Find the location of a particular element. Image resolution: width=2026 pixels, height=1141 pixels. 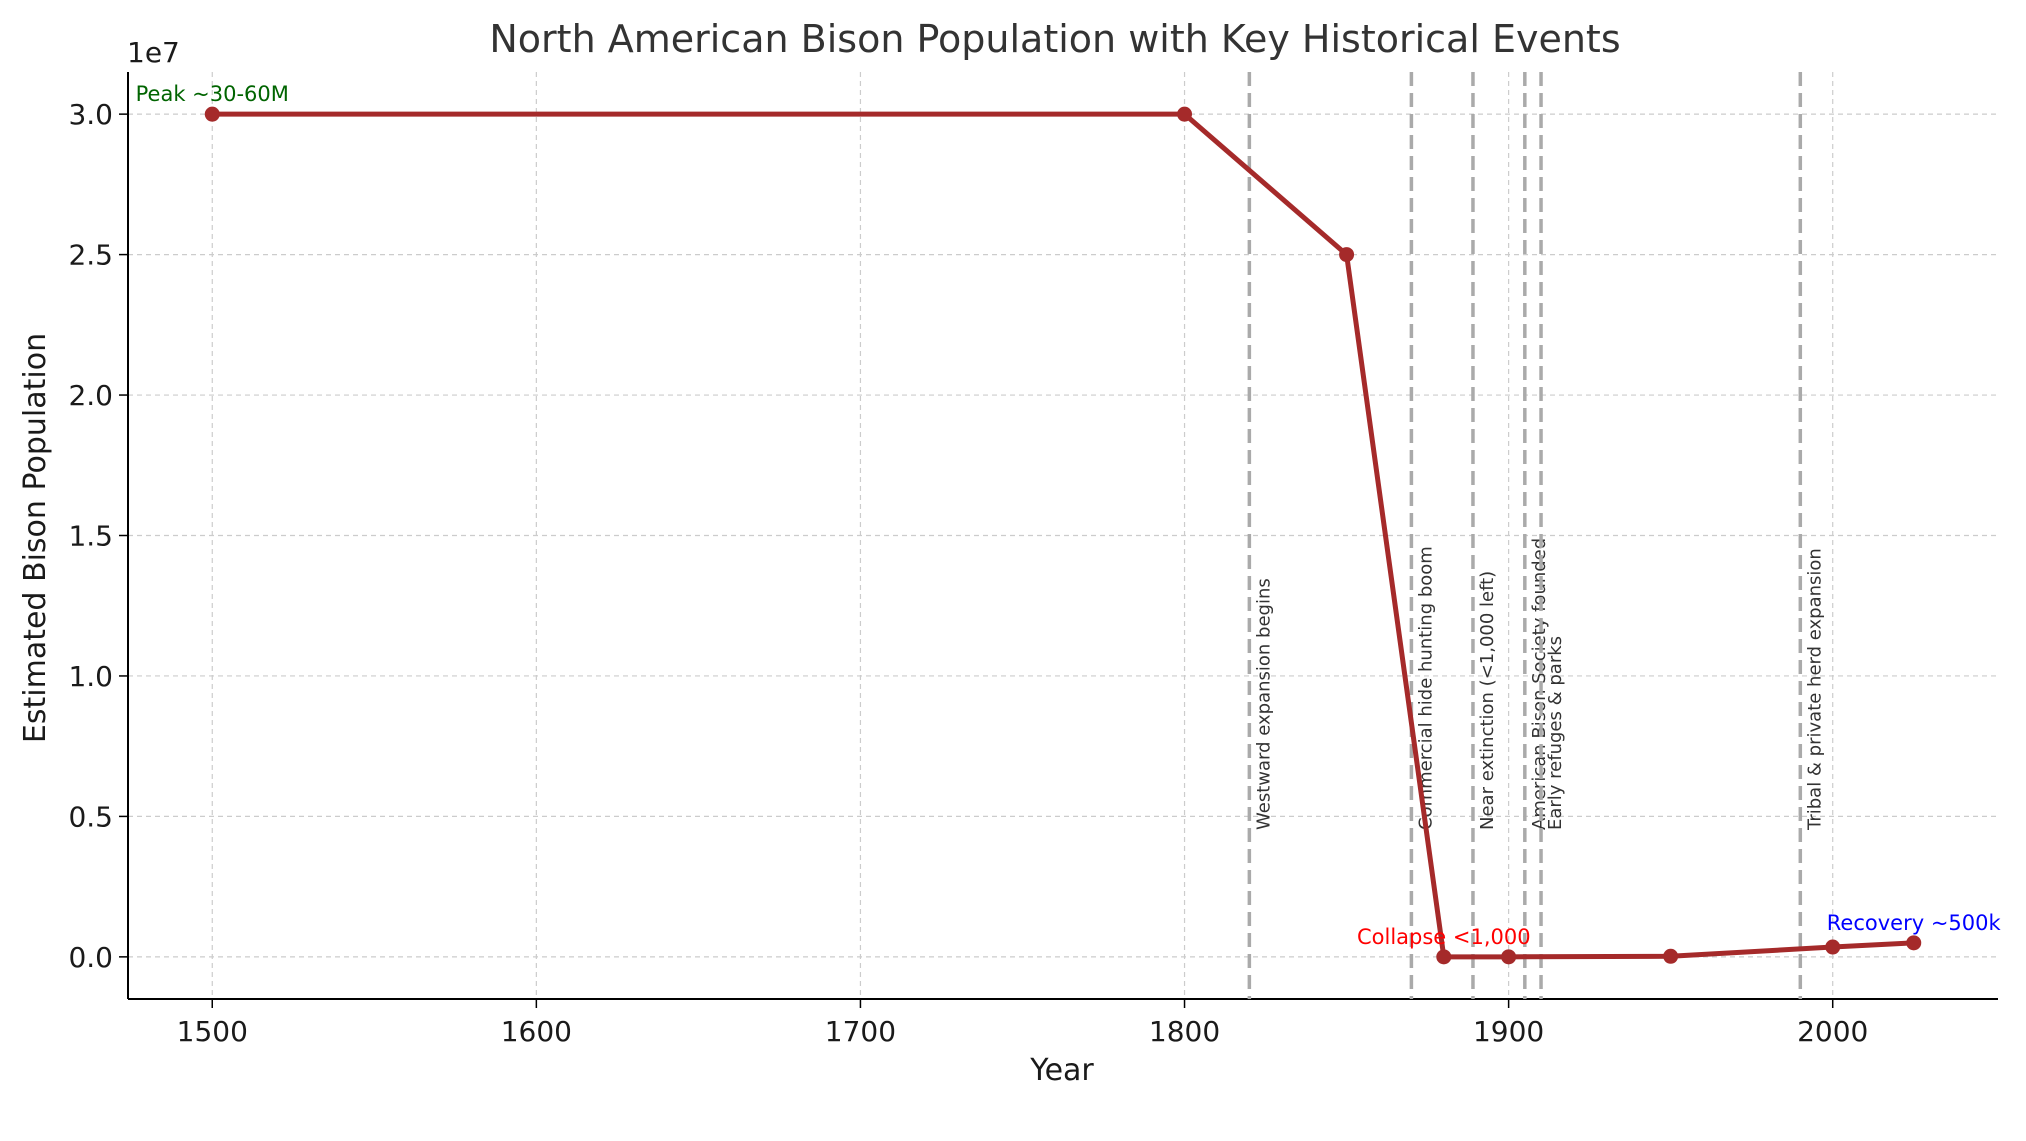

event-label: Early refuges & parks is located at coordinates (1555, 733).